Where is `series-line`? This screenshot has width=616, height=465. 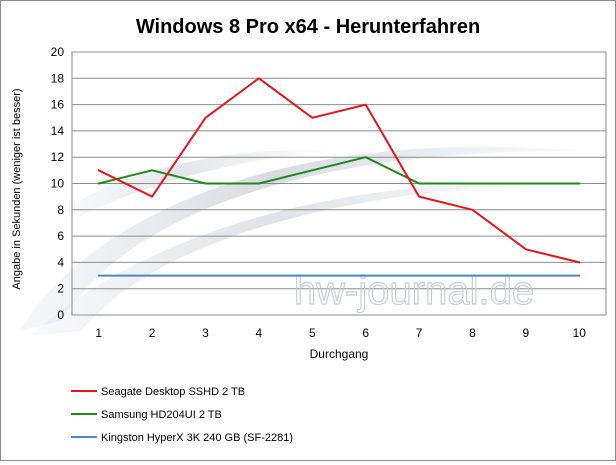
series-line is located at coordinates (339, 170).